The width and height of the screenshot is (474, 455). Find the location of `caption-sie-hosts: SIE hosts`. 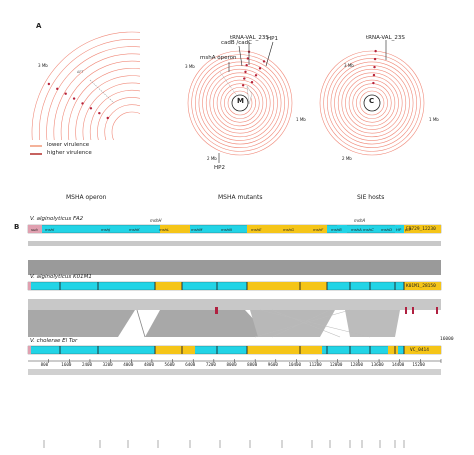

caption-sie-hosts: SIE hosts is located at coordinates (371, 197).